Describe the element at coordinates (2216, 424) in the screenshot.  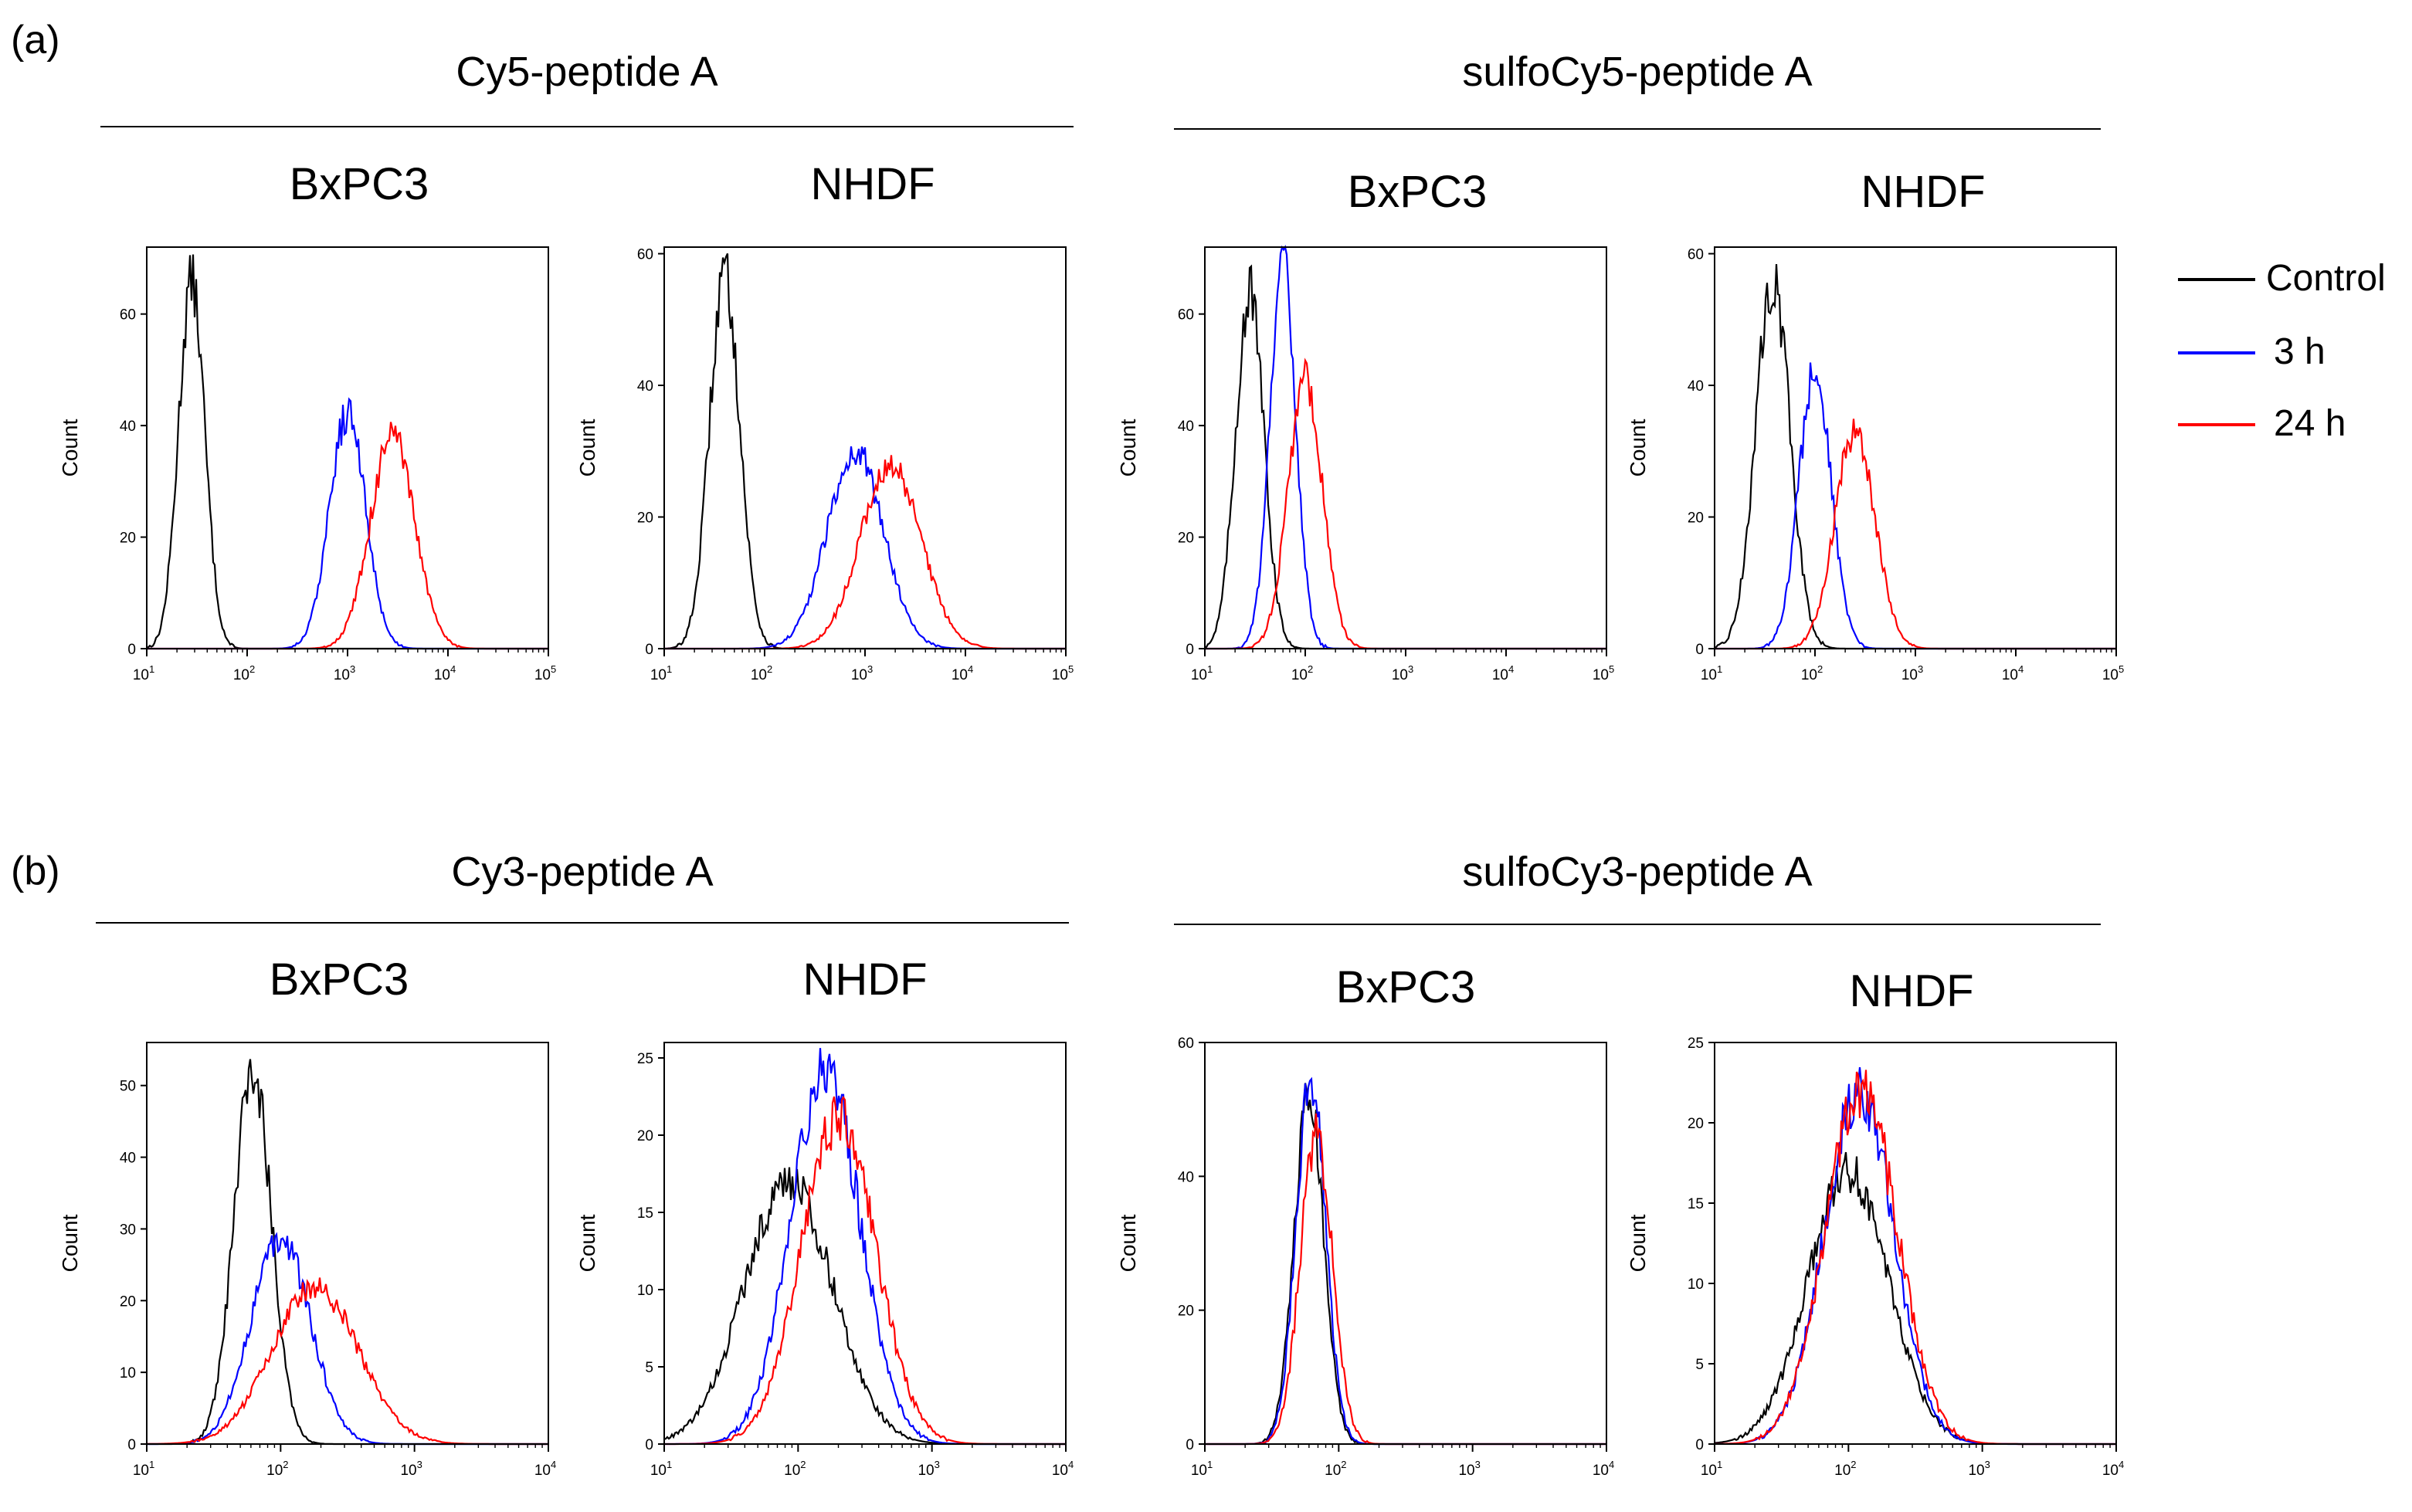
I see `legend-swatch-24h` at that location.